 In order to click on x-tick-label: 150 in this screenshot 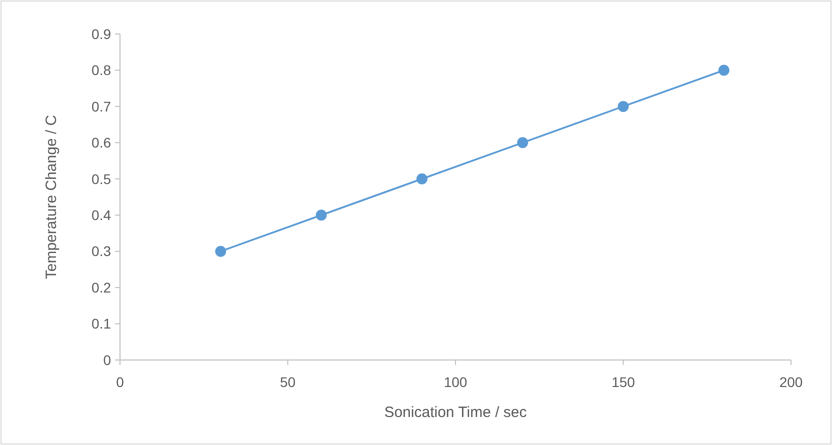, I will do `click(624, 382)`.